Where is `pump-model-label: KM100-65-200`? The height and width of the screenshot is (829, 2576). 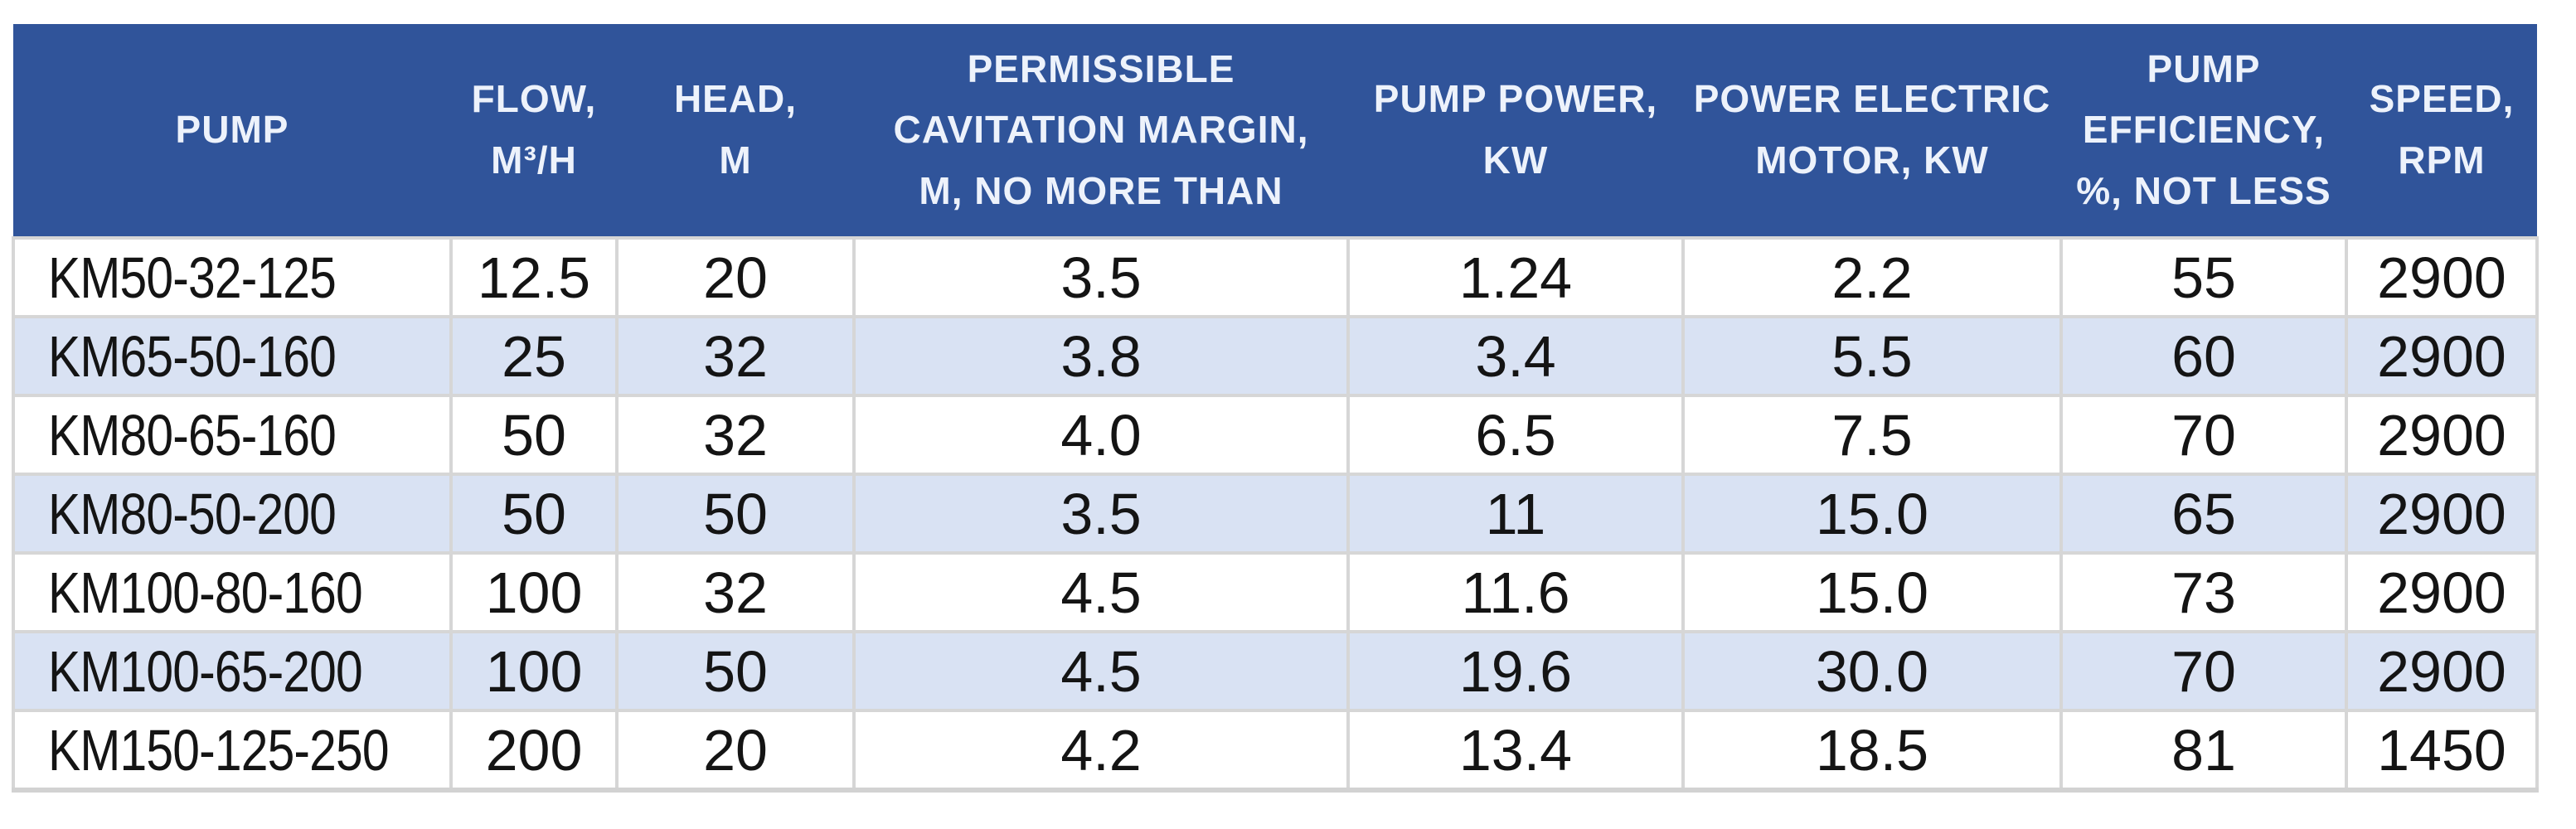
pump-model-label: KM100-65-200 is located at coordinates (205, 671).